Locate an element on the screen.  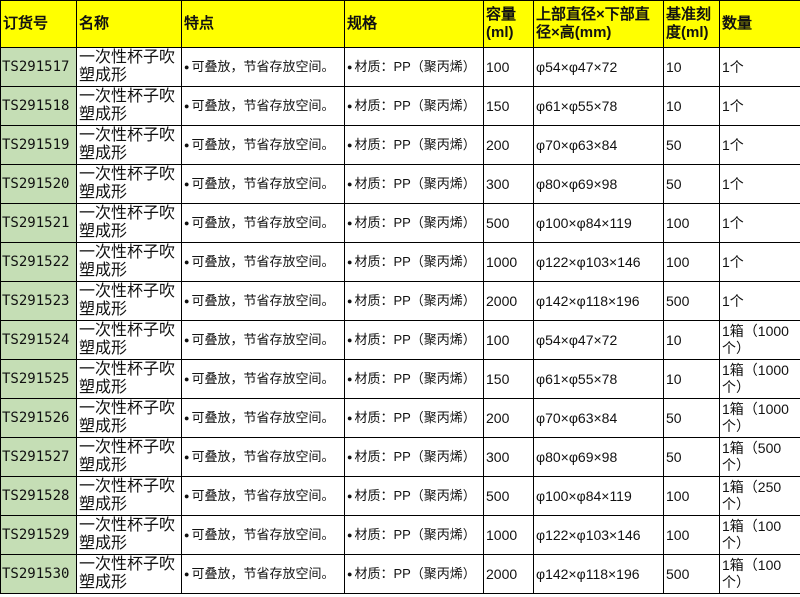
cell-order-number: TS291518 is located at coordinates (38, 106).